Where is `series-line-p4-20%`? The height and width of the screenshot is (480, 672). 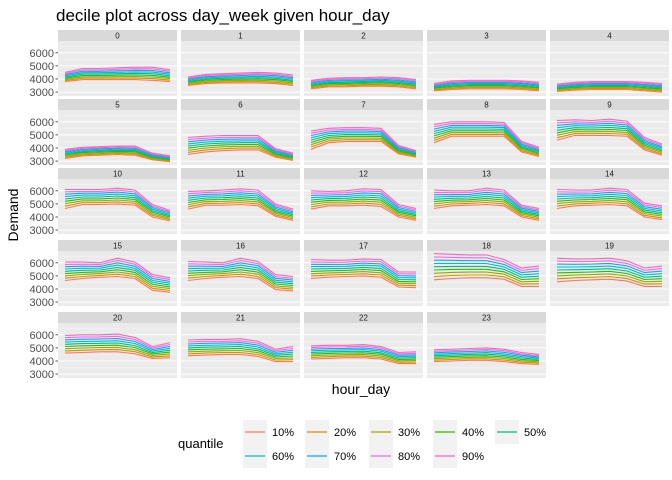 series-line-p4-20% is located at coordinates (609, 89).